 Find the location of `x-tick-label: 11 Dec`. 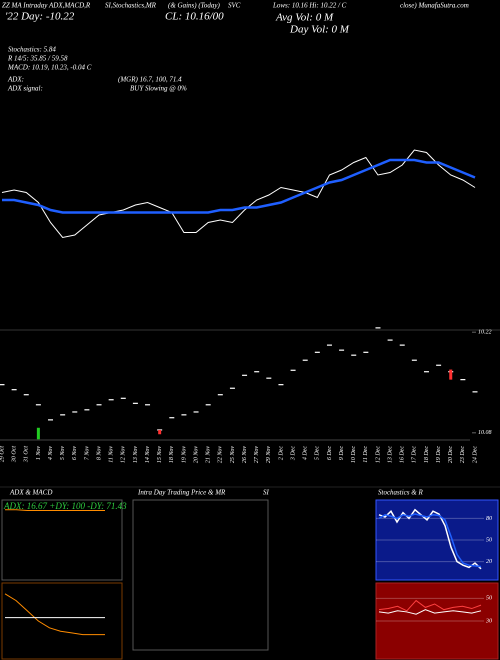

x-tick-label: 11 Dec is located at coordinates (366, 454).